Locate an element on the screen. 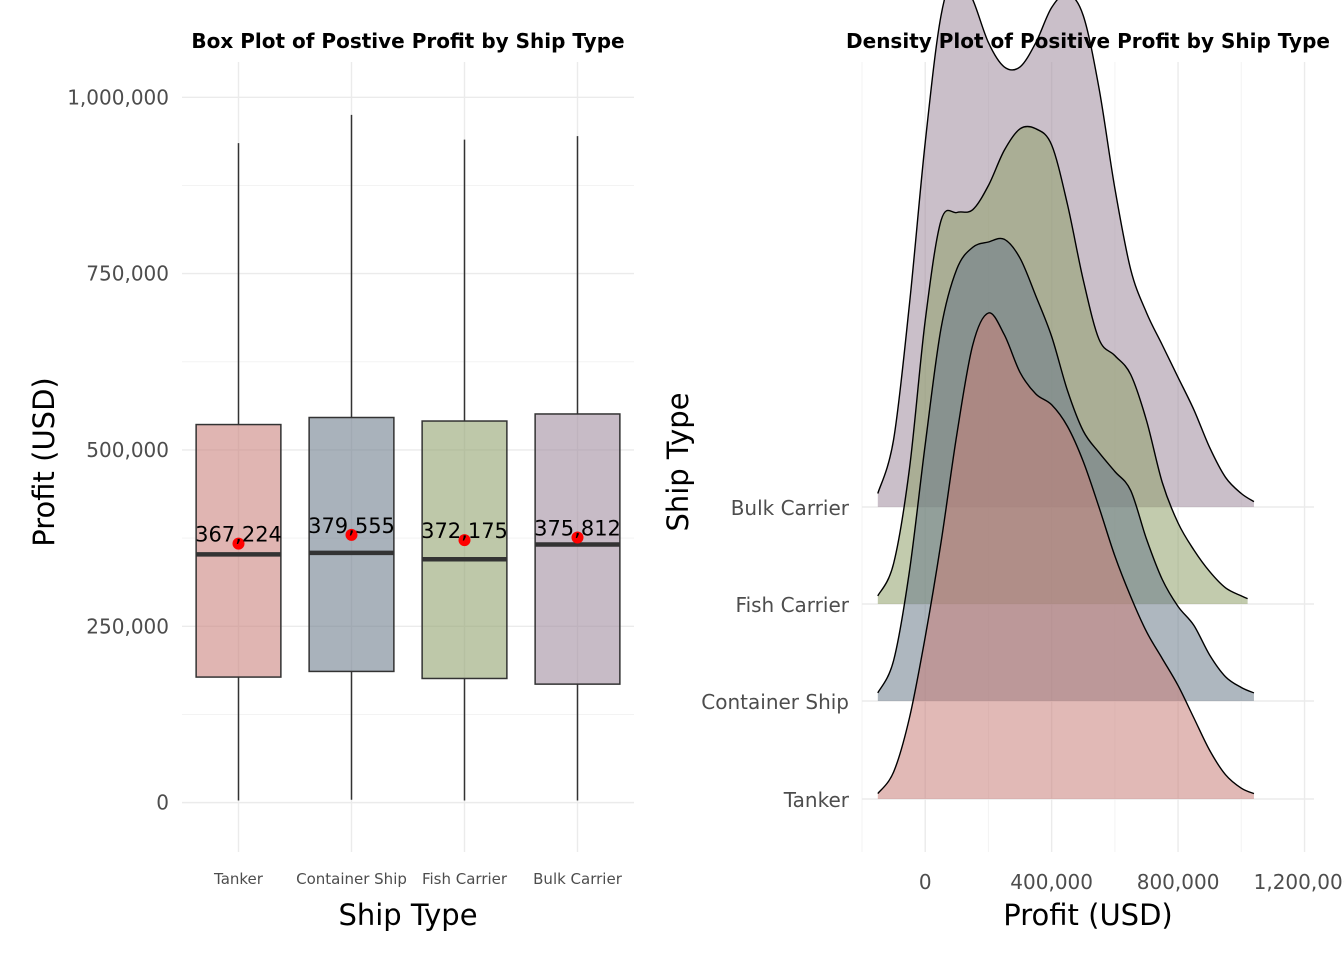 Image resolution: width=1344 pixels, height=960 pixels. box-container-ship: 379,555 is located at coordinates (351, 457).